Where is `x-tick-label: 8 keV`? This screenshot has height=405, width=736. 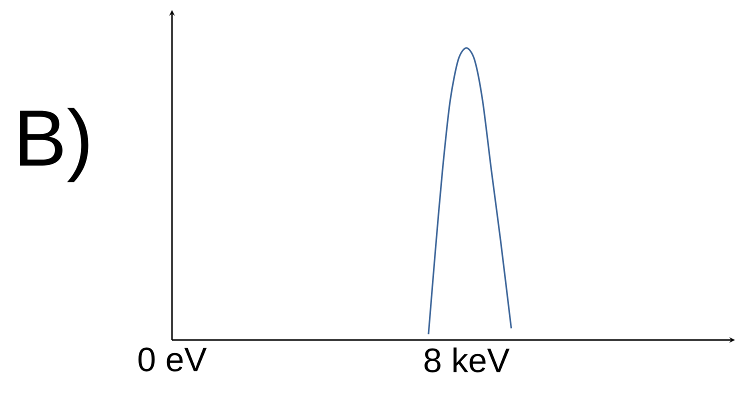
x-tick-label: 8 keV is located at coordinates (467, 360).